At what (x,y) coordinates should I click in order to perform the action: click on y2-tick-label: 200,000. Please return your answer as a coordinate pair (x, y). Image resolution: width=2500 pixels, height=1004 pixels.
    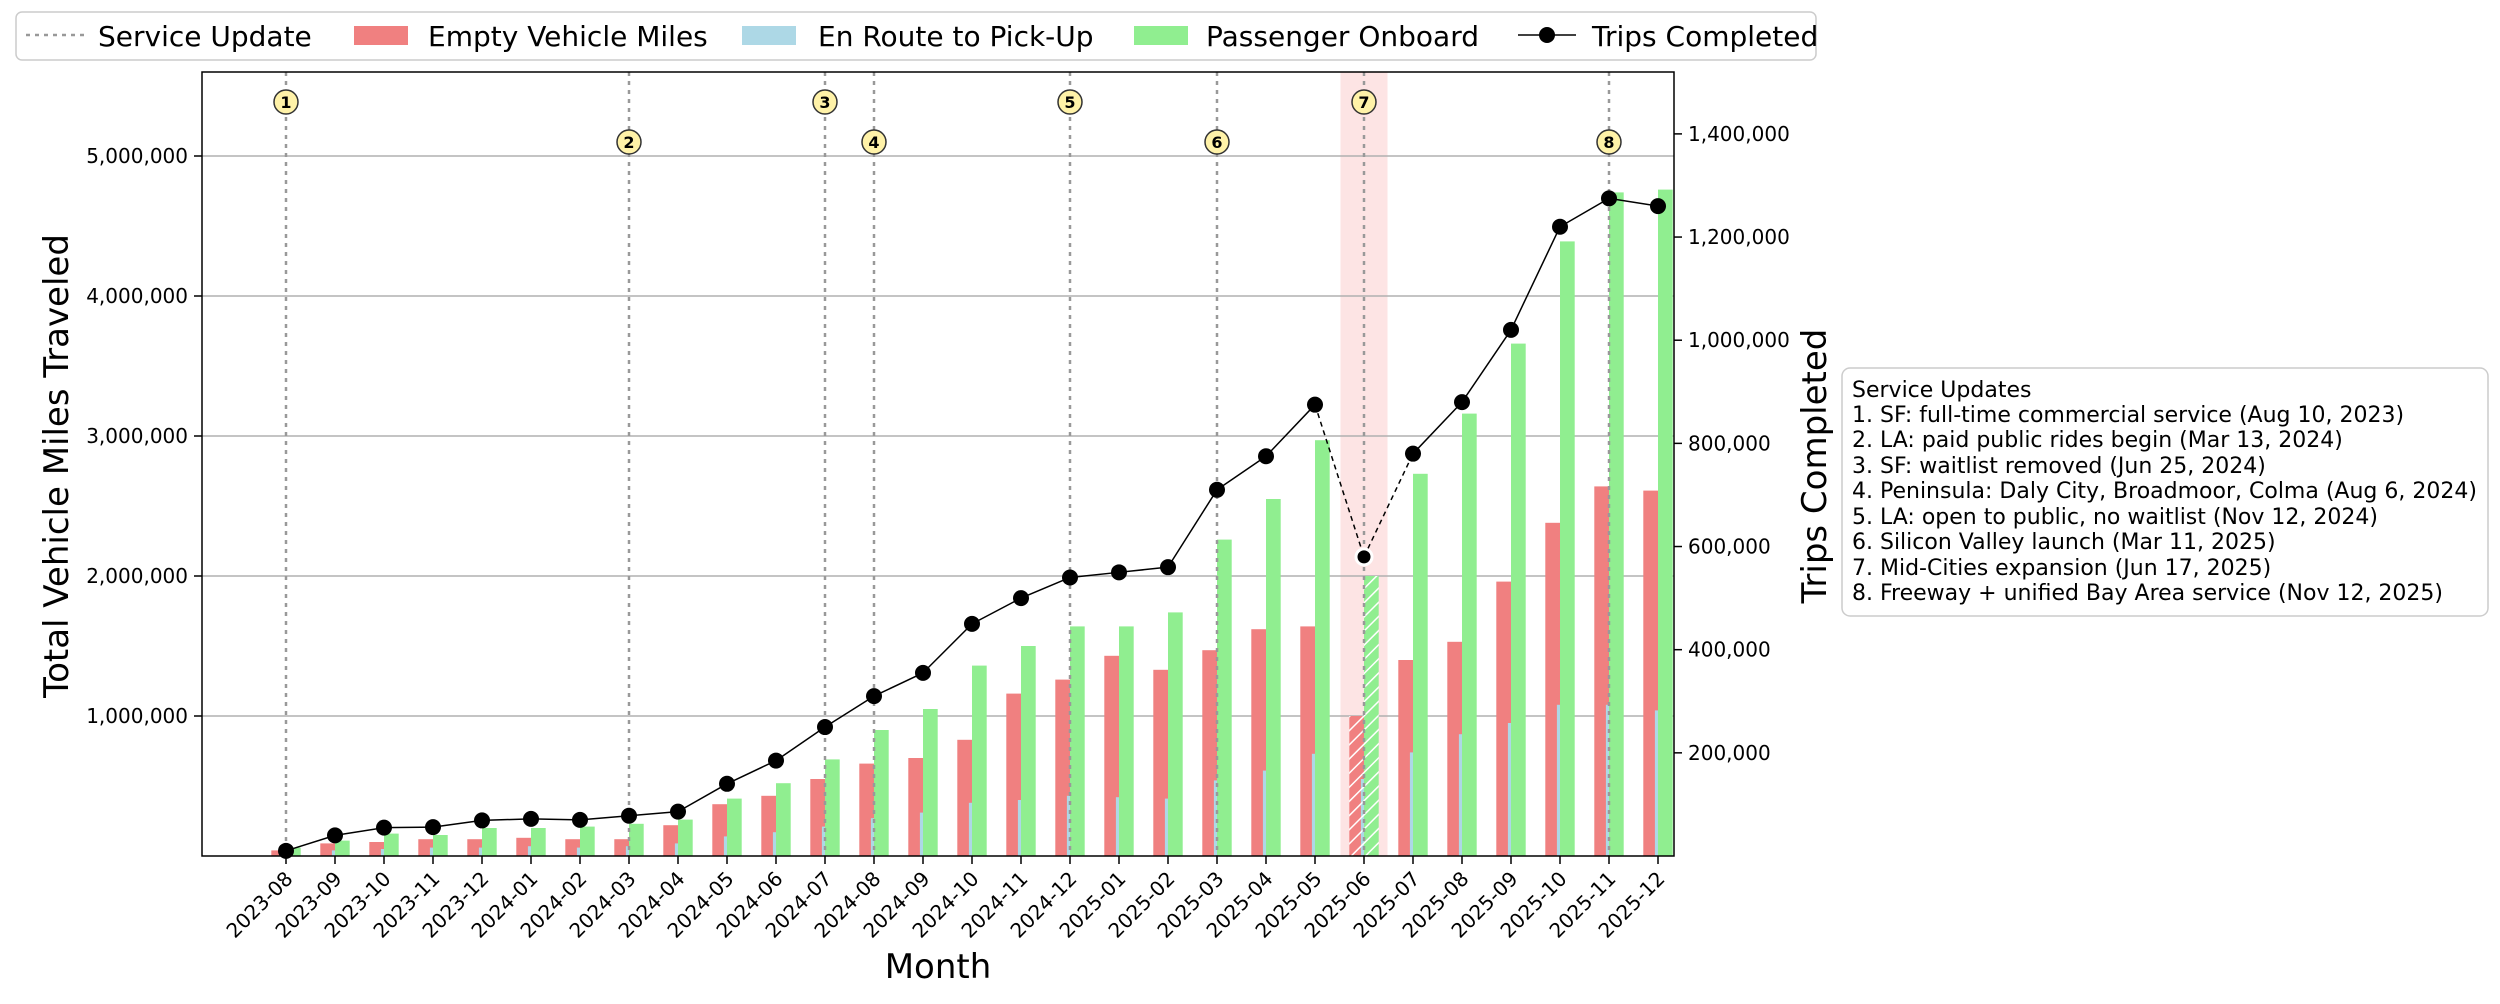
    Looking at the image, I should click on (1729, 753).